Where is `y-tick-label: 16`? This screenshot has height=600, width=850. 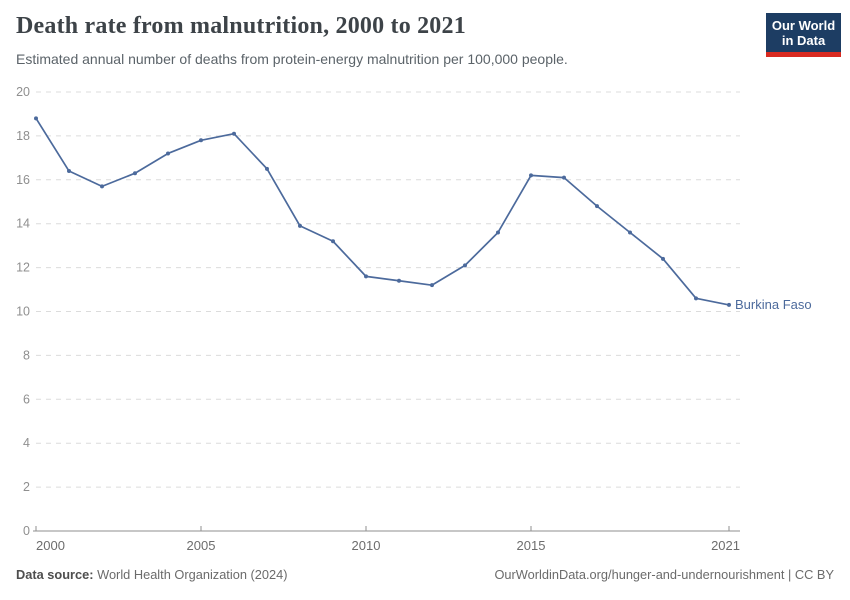
y-tick-label: 16 is located at coordinates (23, 180).